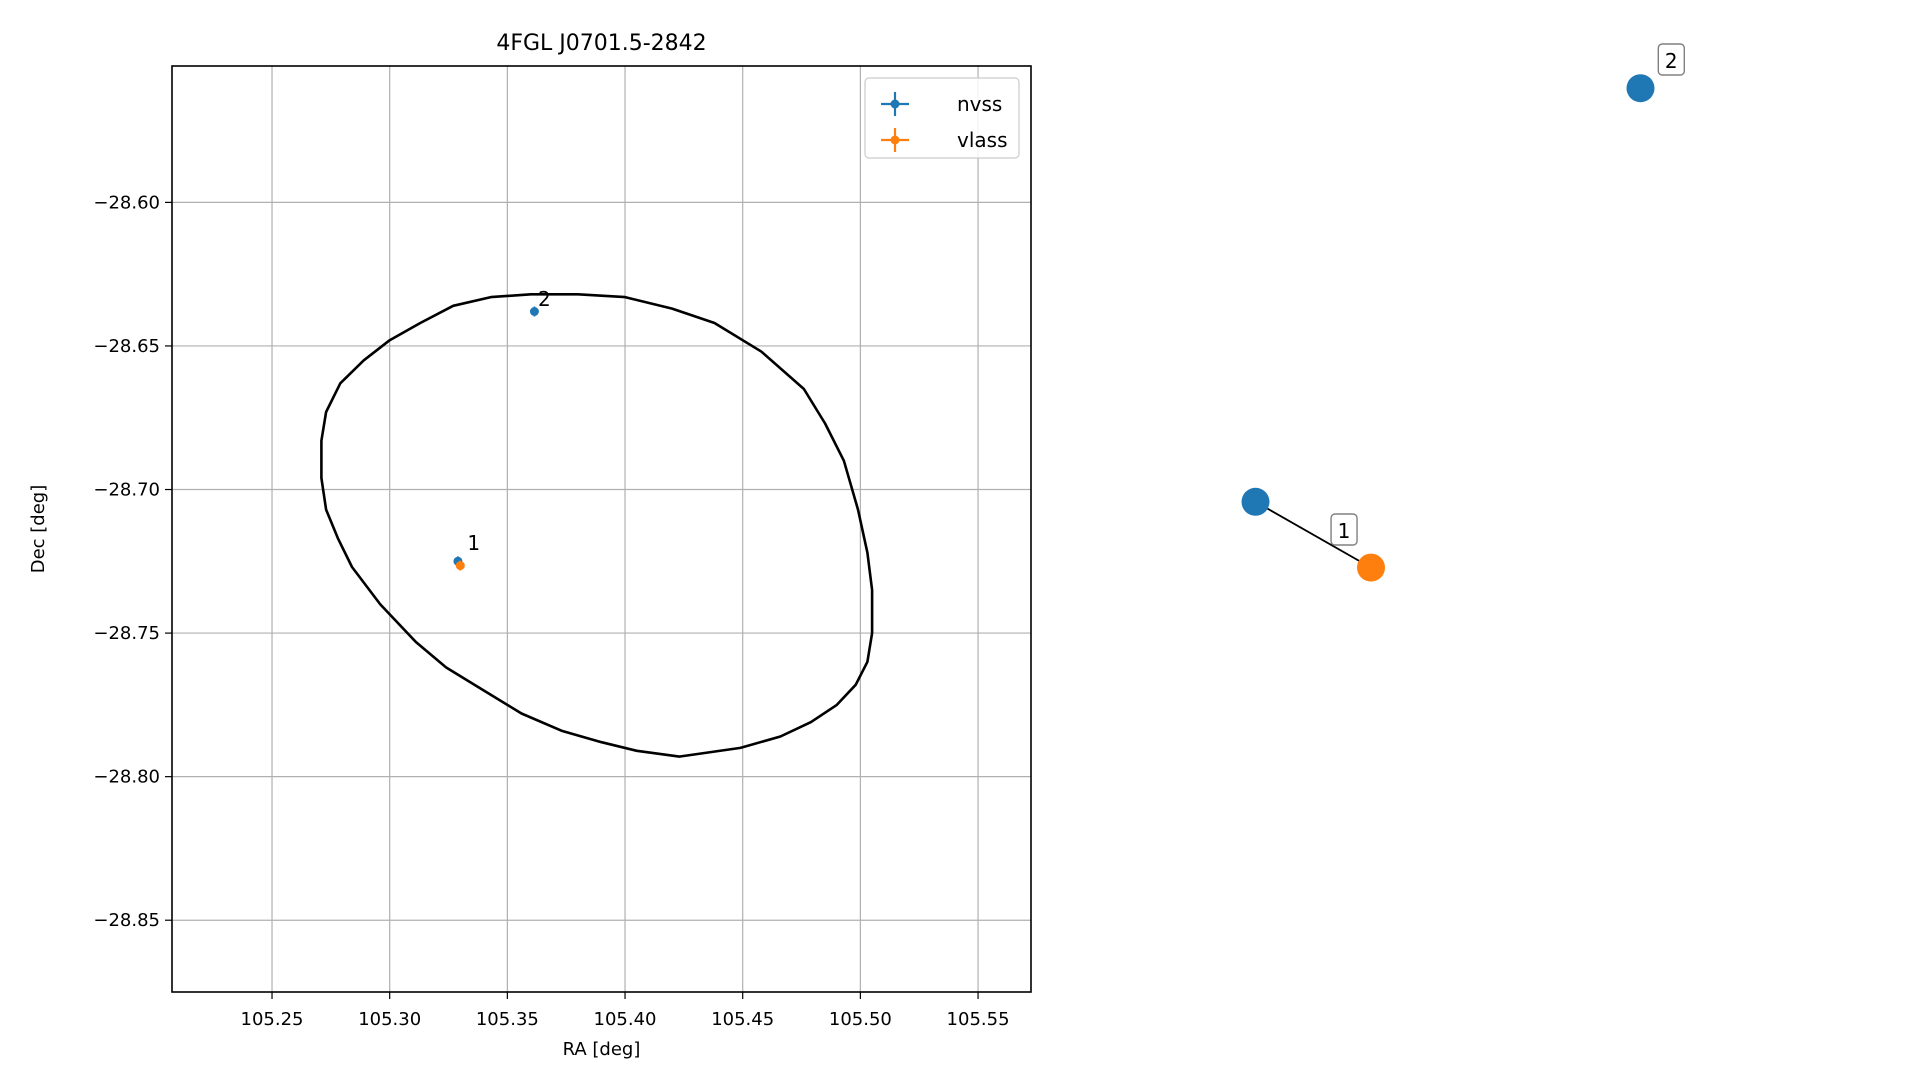  What do you see at coordinates (126, 920) in the screenshot?
I see `y-tick-label: −28.85` at bounding box center [126, 920].